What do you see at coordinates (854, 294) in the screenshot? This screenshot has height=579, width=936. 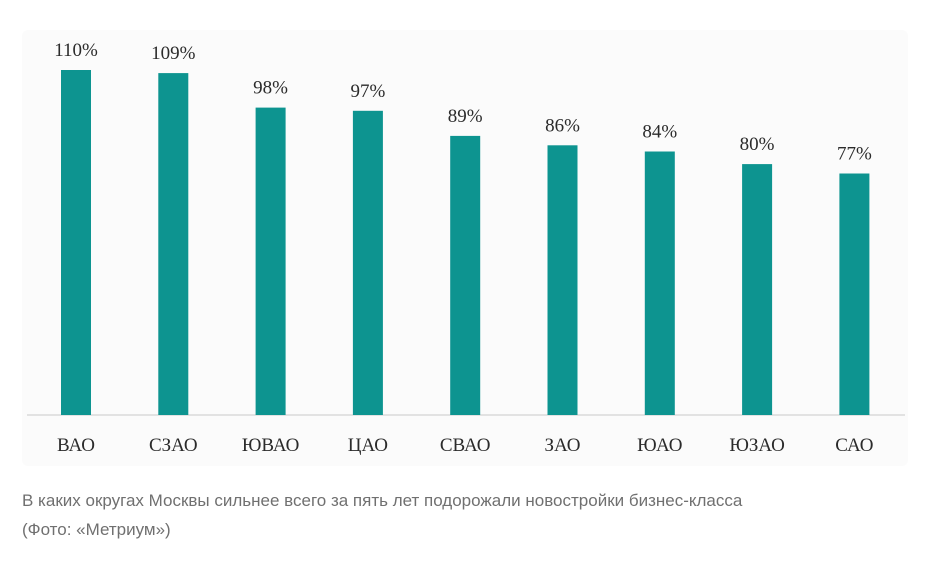 I see `bar-САО` at bounding box center [854, 294].